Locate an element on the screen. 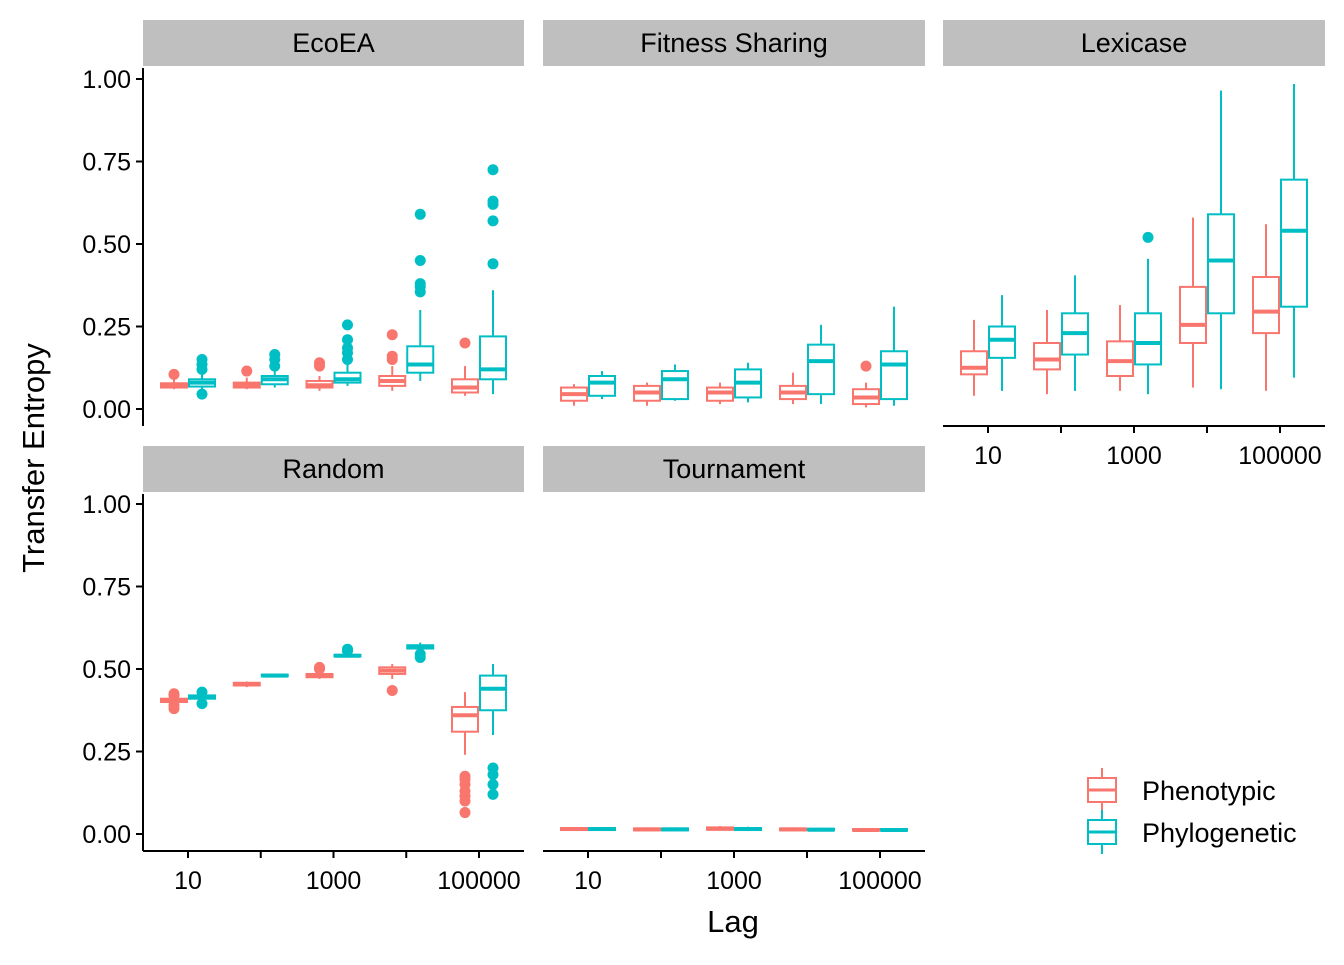  legend-key-phenotypic is located at coordinates (1102, 790).